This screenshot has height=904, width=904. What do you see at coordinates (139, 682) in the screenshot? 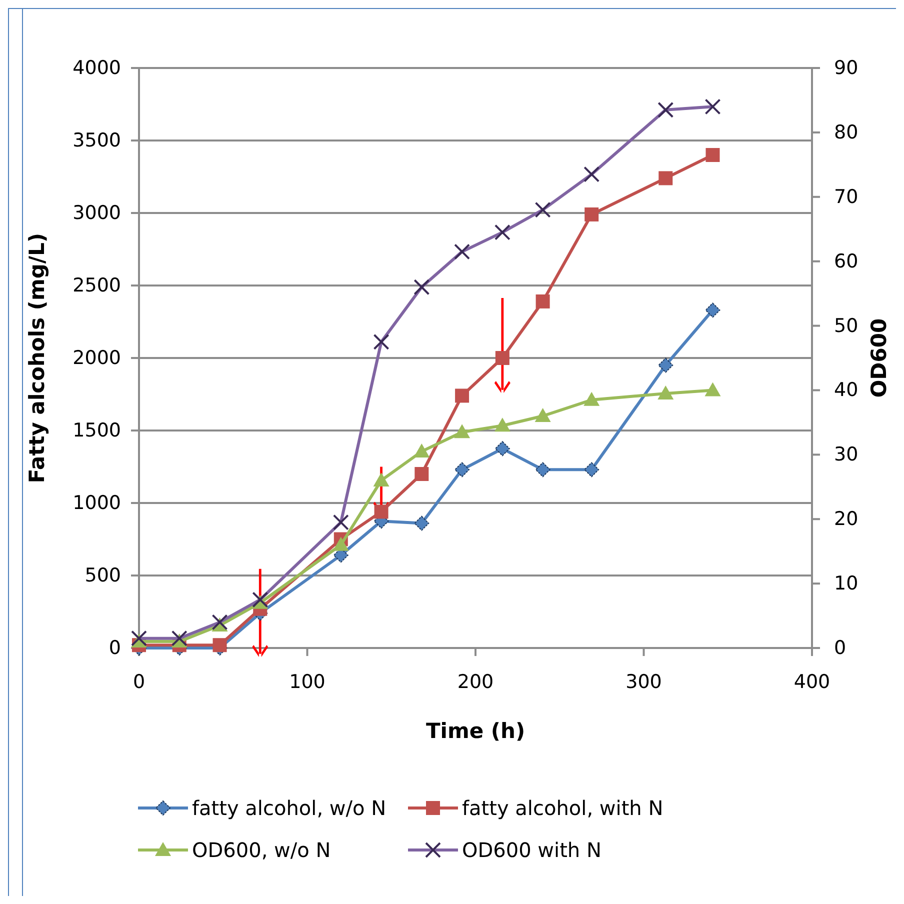
I see `x-tick-label: 0` at bounding box center [139, 682].